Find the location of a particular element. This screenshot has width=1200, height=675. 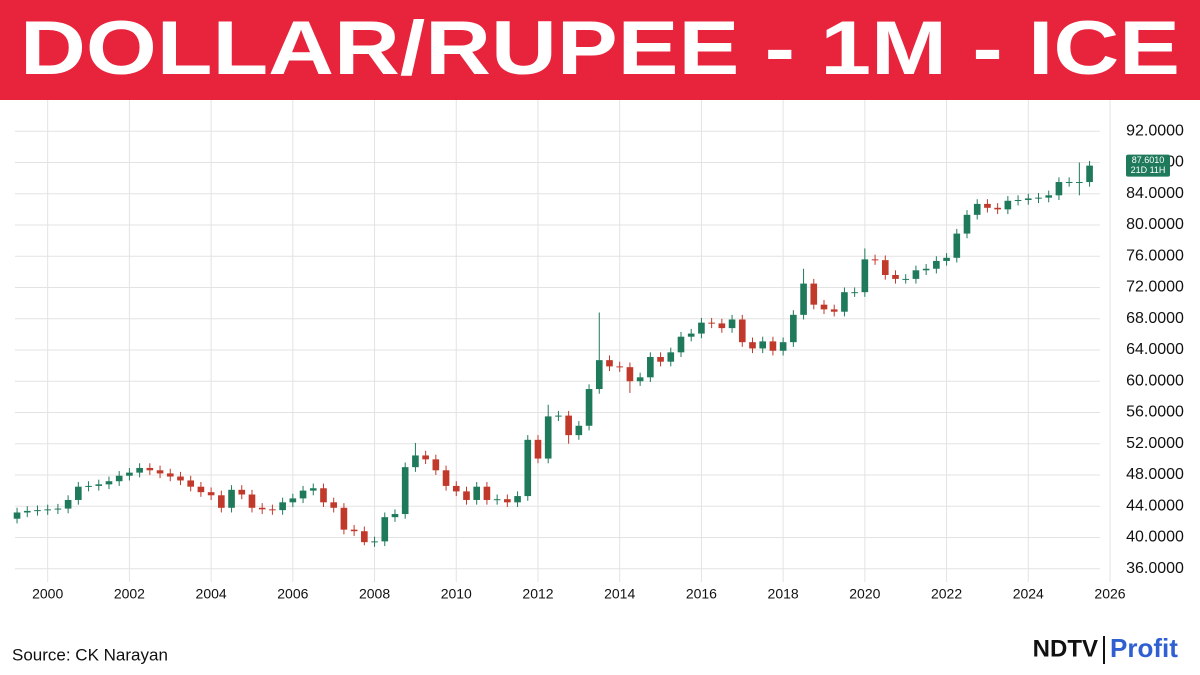

brand-ndtv: NDTV is located at coordinates (1065, 648).